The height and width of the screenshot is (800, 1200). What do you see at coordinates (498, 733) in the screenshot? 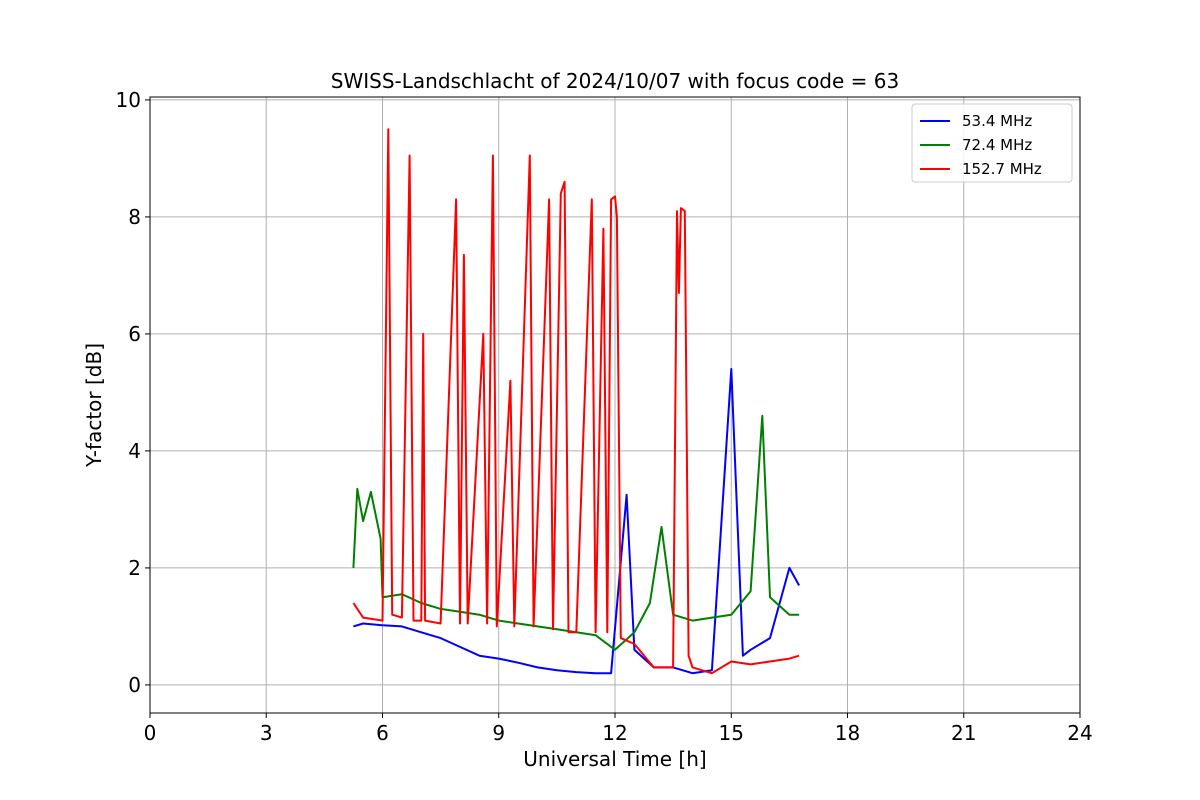
I see `x-tick-label: 9` at bounding box center [498, 733].